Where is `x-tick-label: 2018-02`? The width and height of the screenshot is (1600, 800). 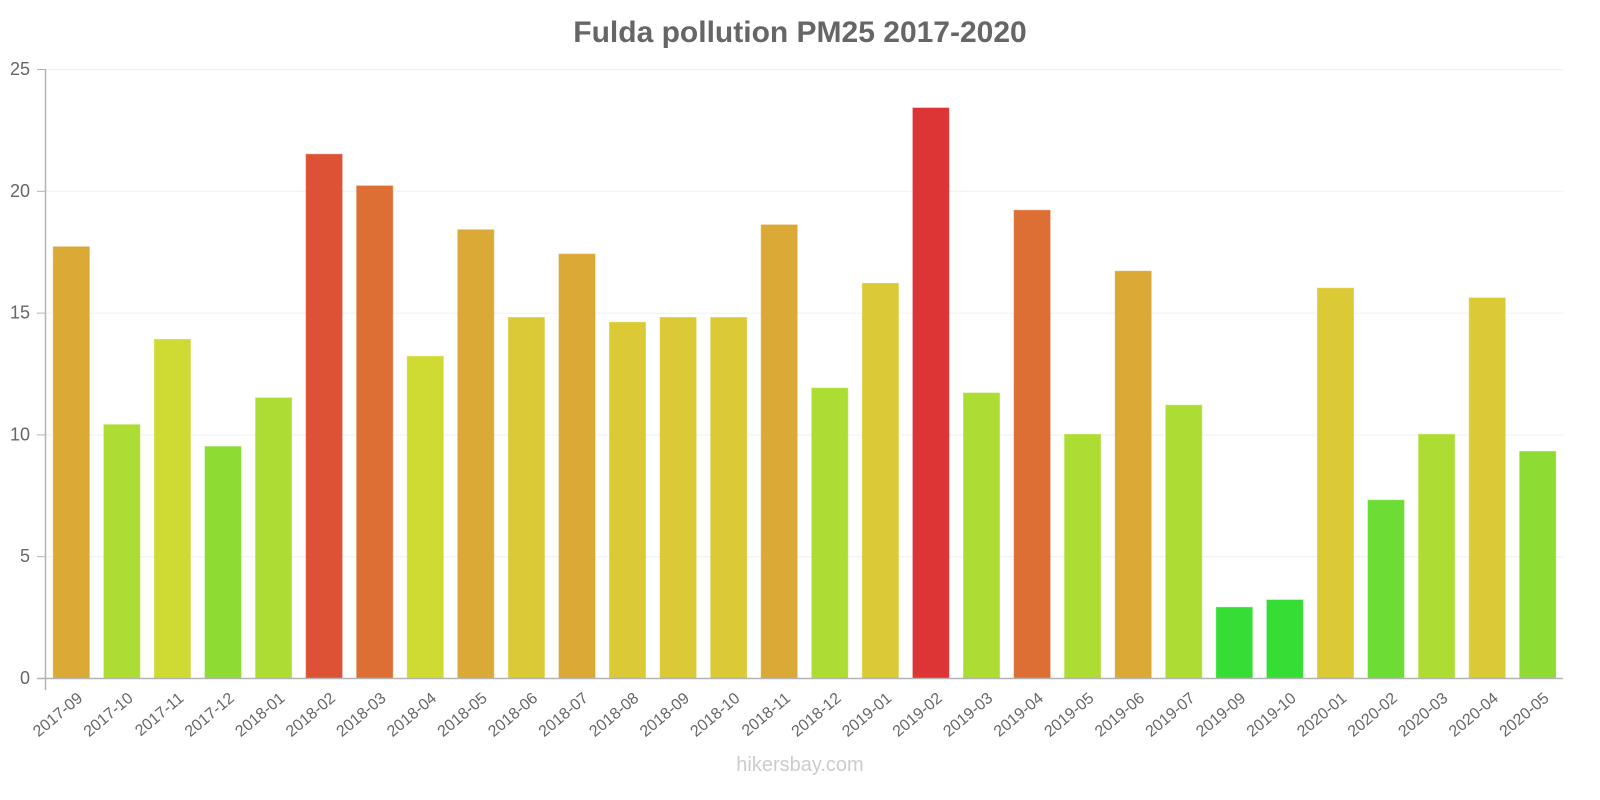
x-tick-label: 2018-02 is located at coordinates (311, 715).